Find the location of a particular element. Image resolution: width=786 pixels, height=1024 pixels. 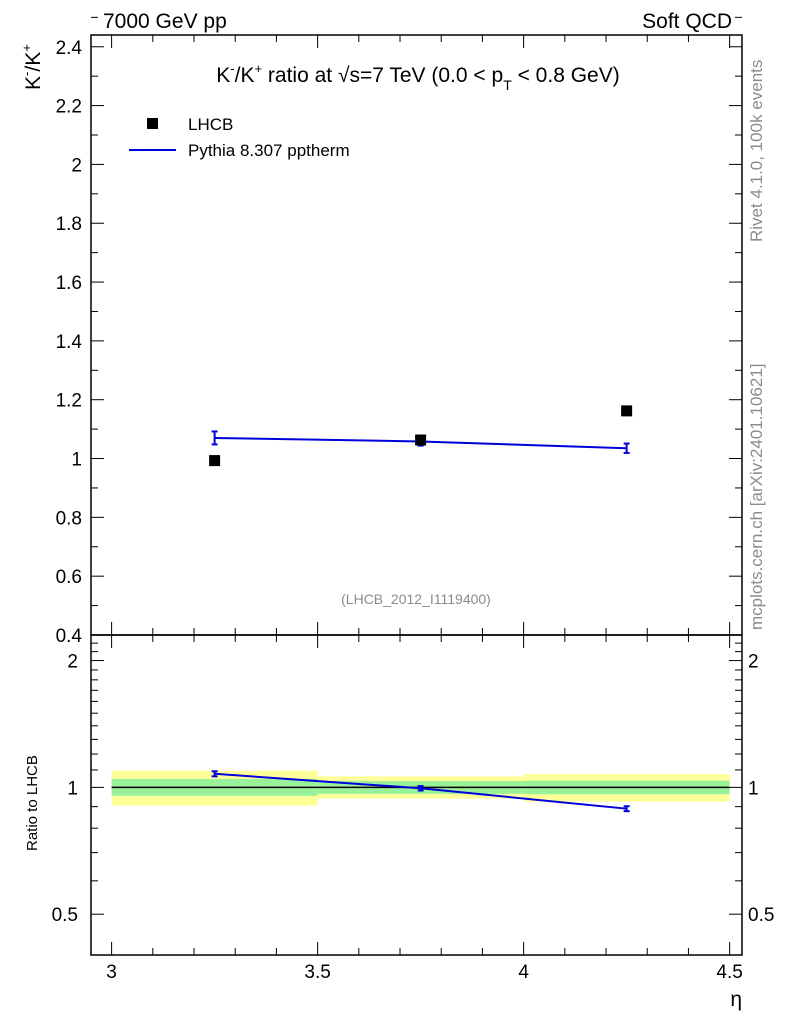

legend-label-pythia: Pythia 8.307 pptherm is located at coordinates (269, 150).